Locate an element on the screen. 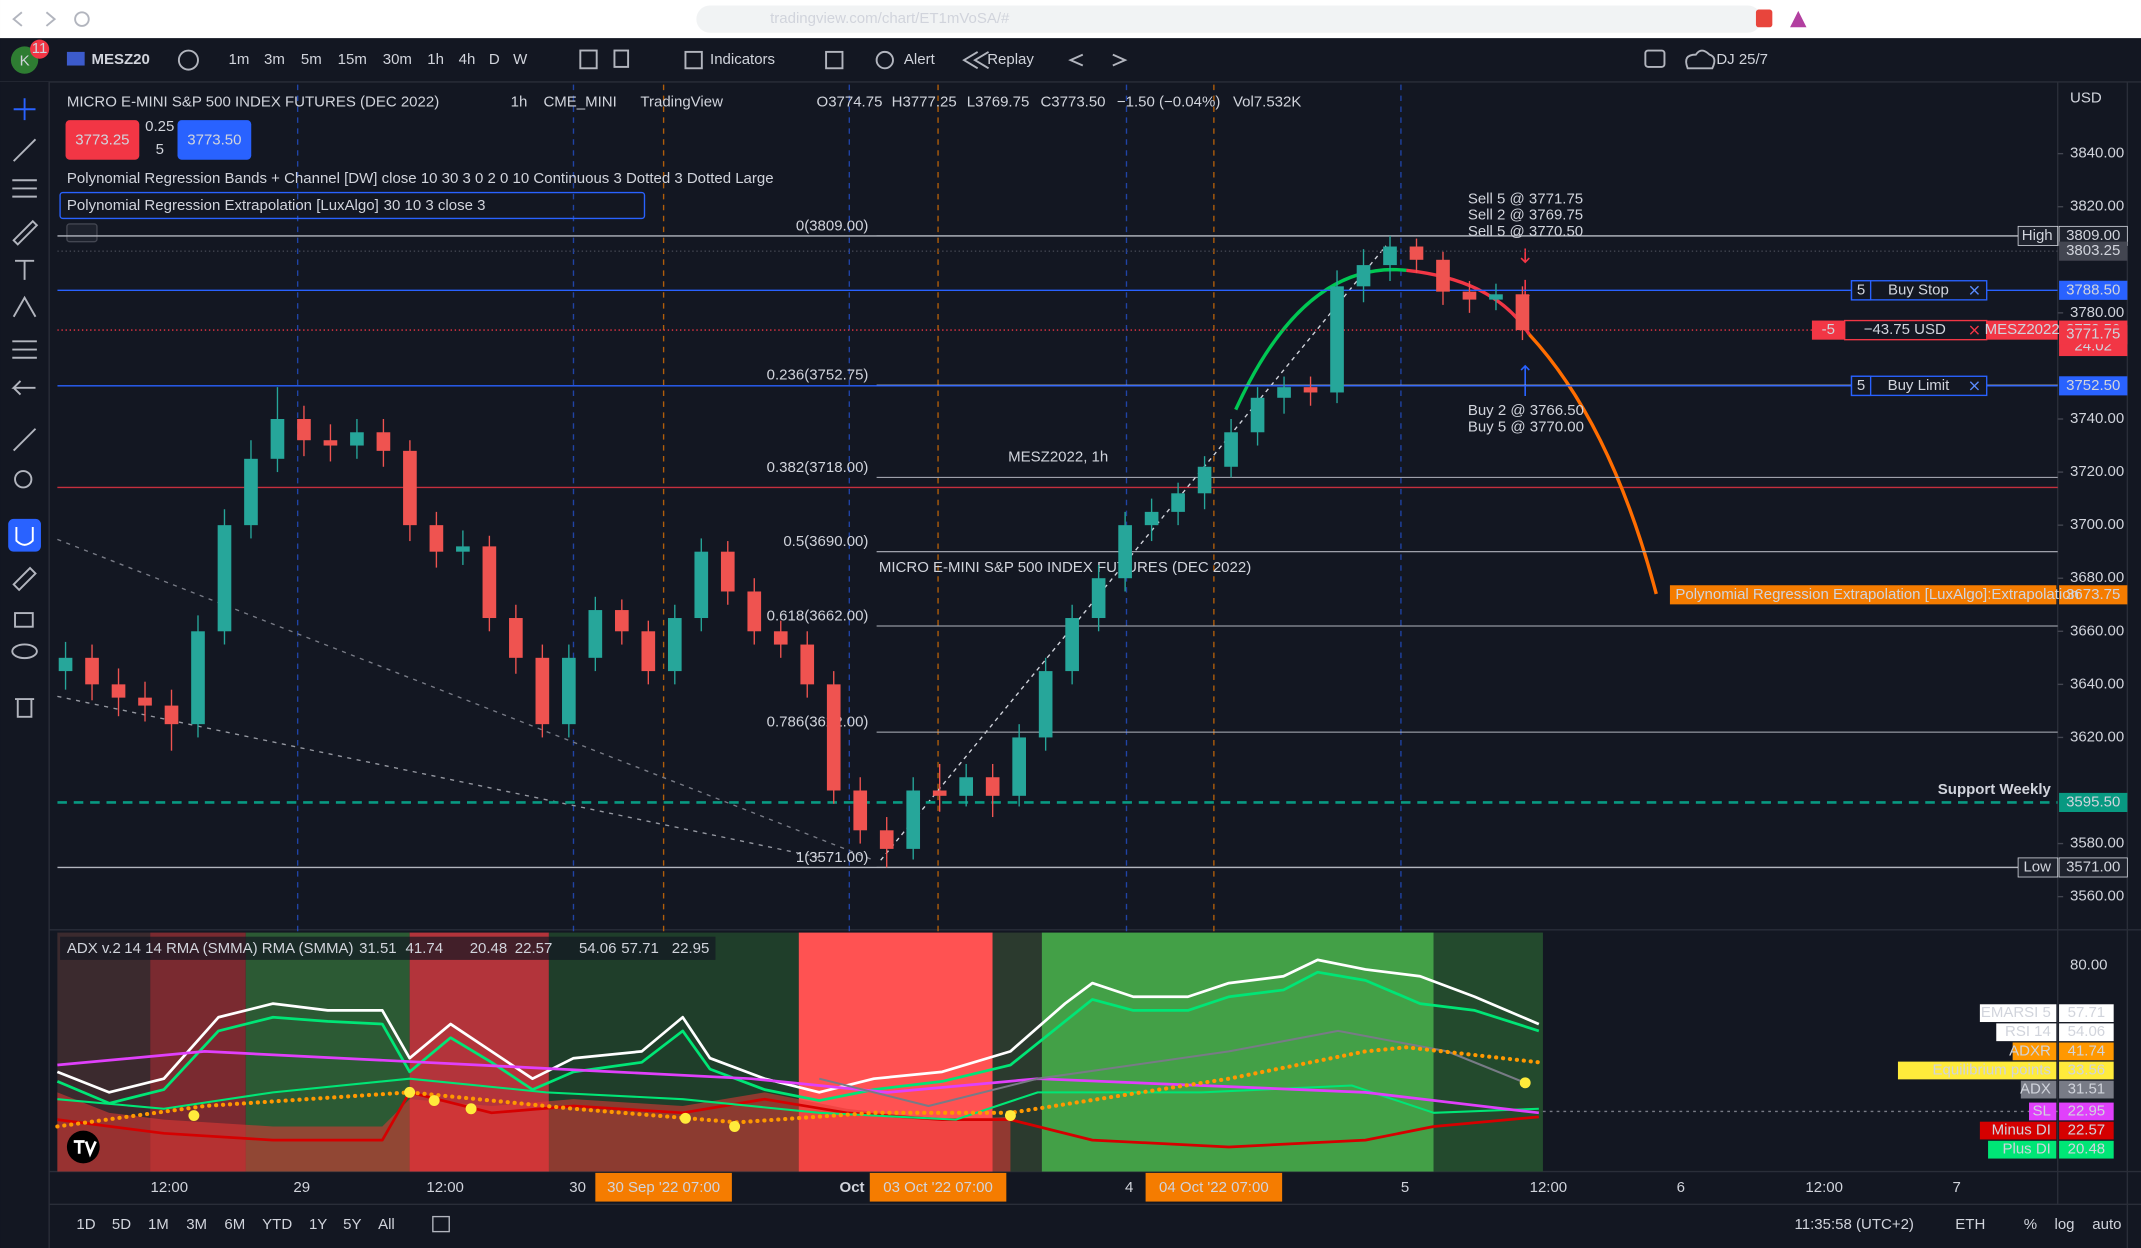 This screenshot has height=1248, width=2141. back-button is located at coordinates (17, 19).